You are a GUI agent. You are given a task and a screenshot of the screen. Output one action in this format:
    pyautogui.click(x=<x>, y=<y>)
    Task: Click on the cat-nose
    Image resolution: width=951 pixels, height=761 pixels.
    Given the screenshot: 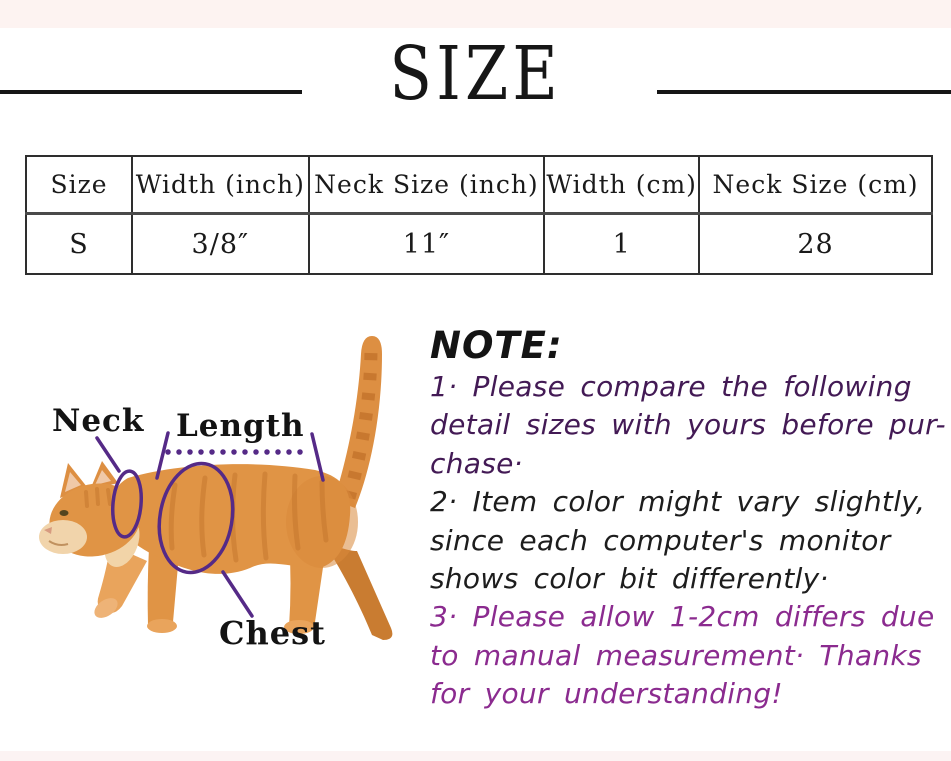 What is the action you would take?
    pyautogui.click(x=48, y=530)
    